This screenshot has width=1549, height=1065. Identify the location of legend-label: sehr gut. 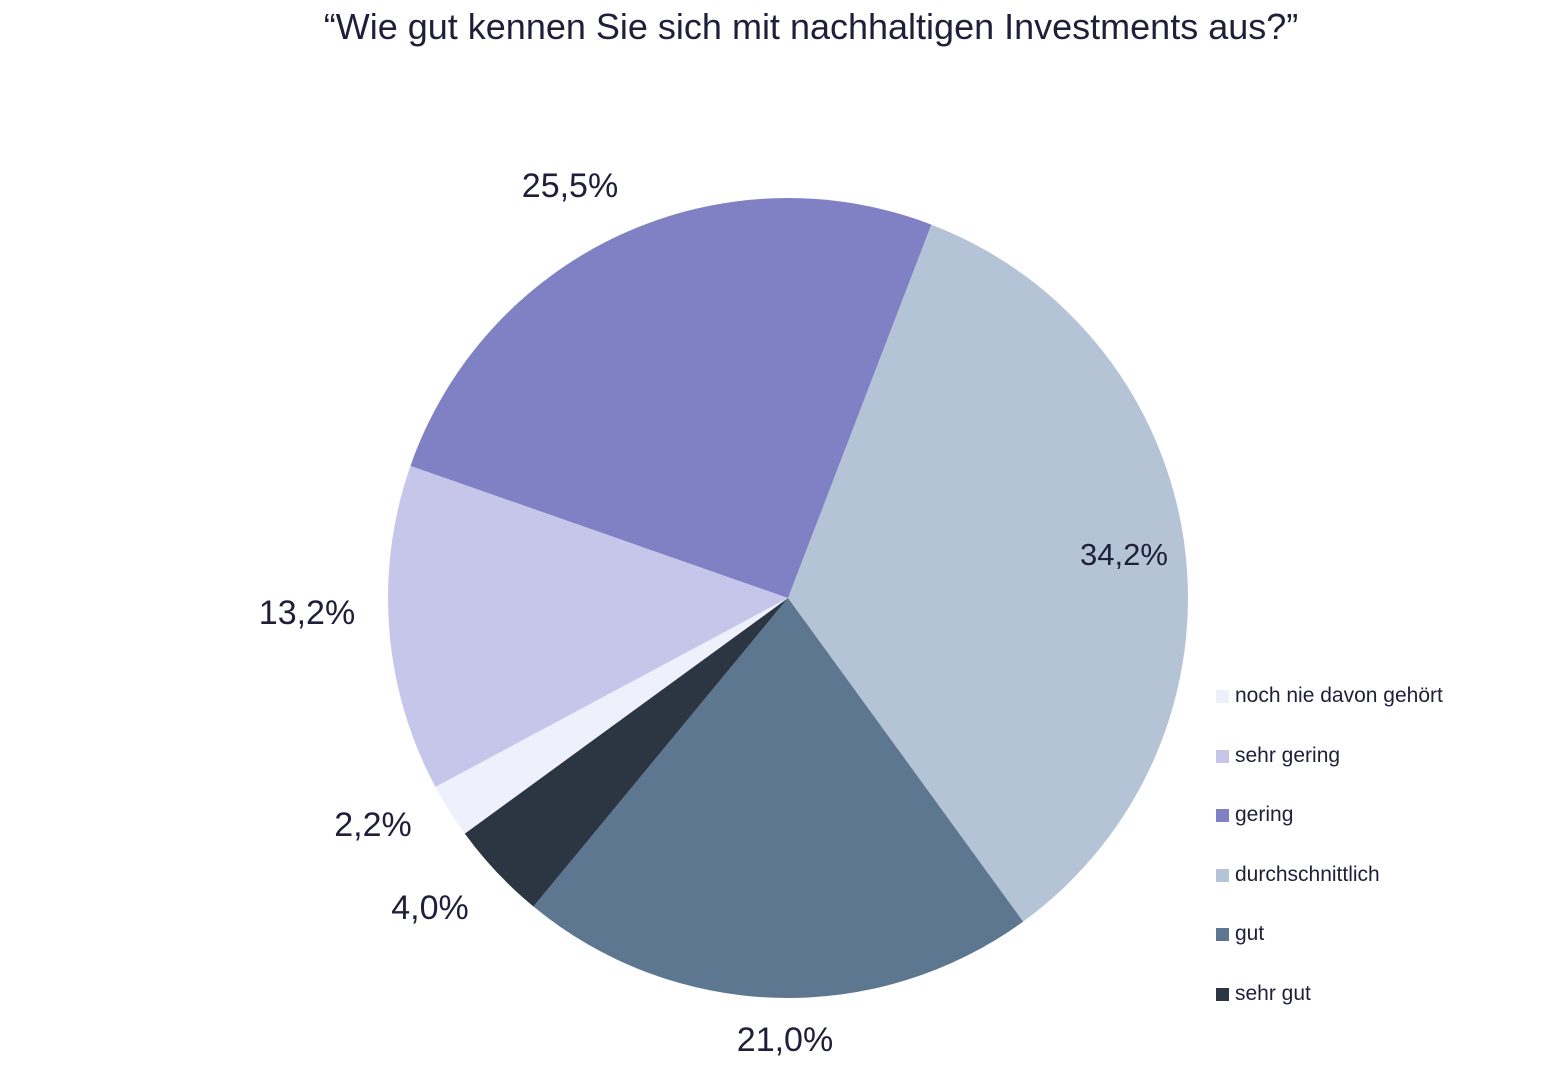
(1273, 993).